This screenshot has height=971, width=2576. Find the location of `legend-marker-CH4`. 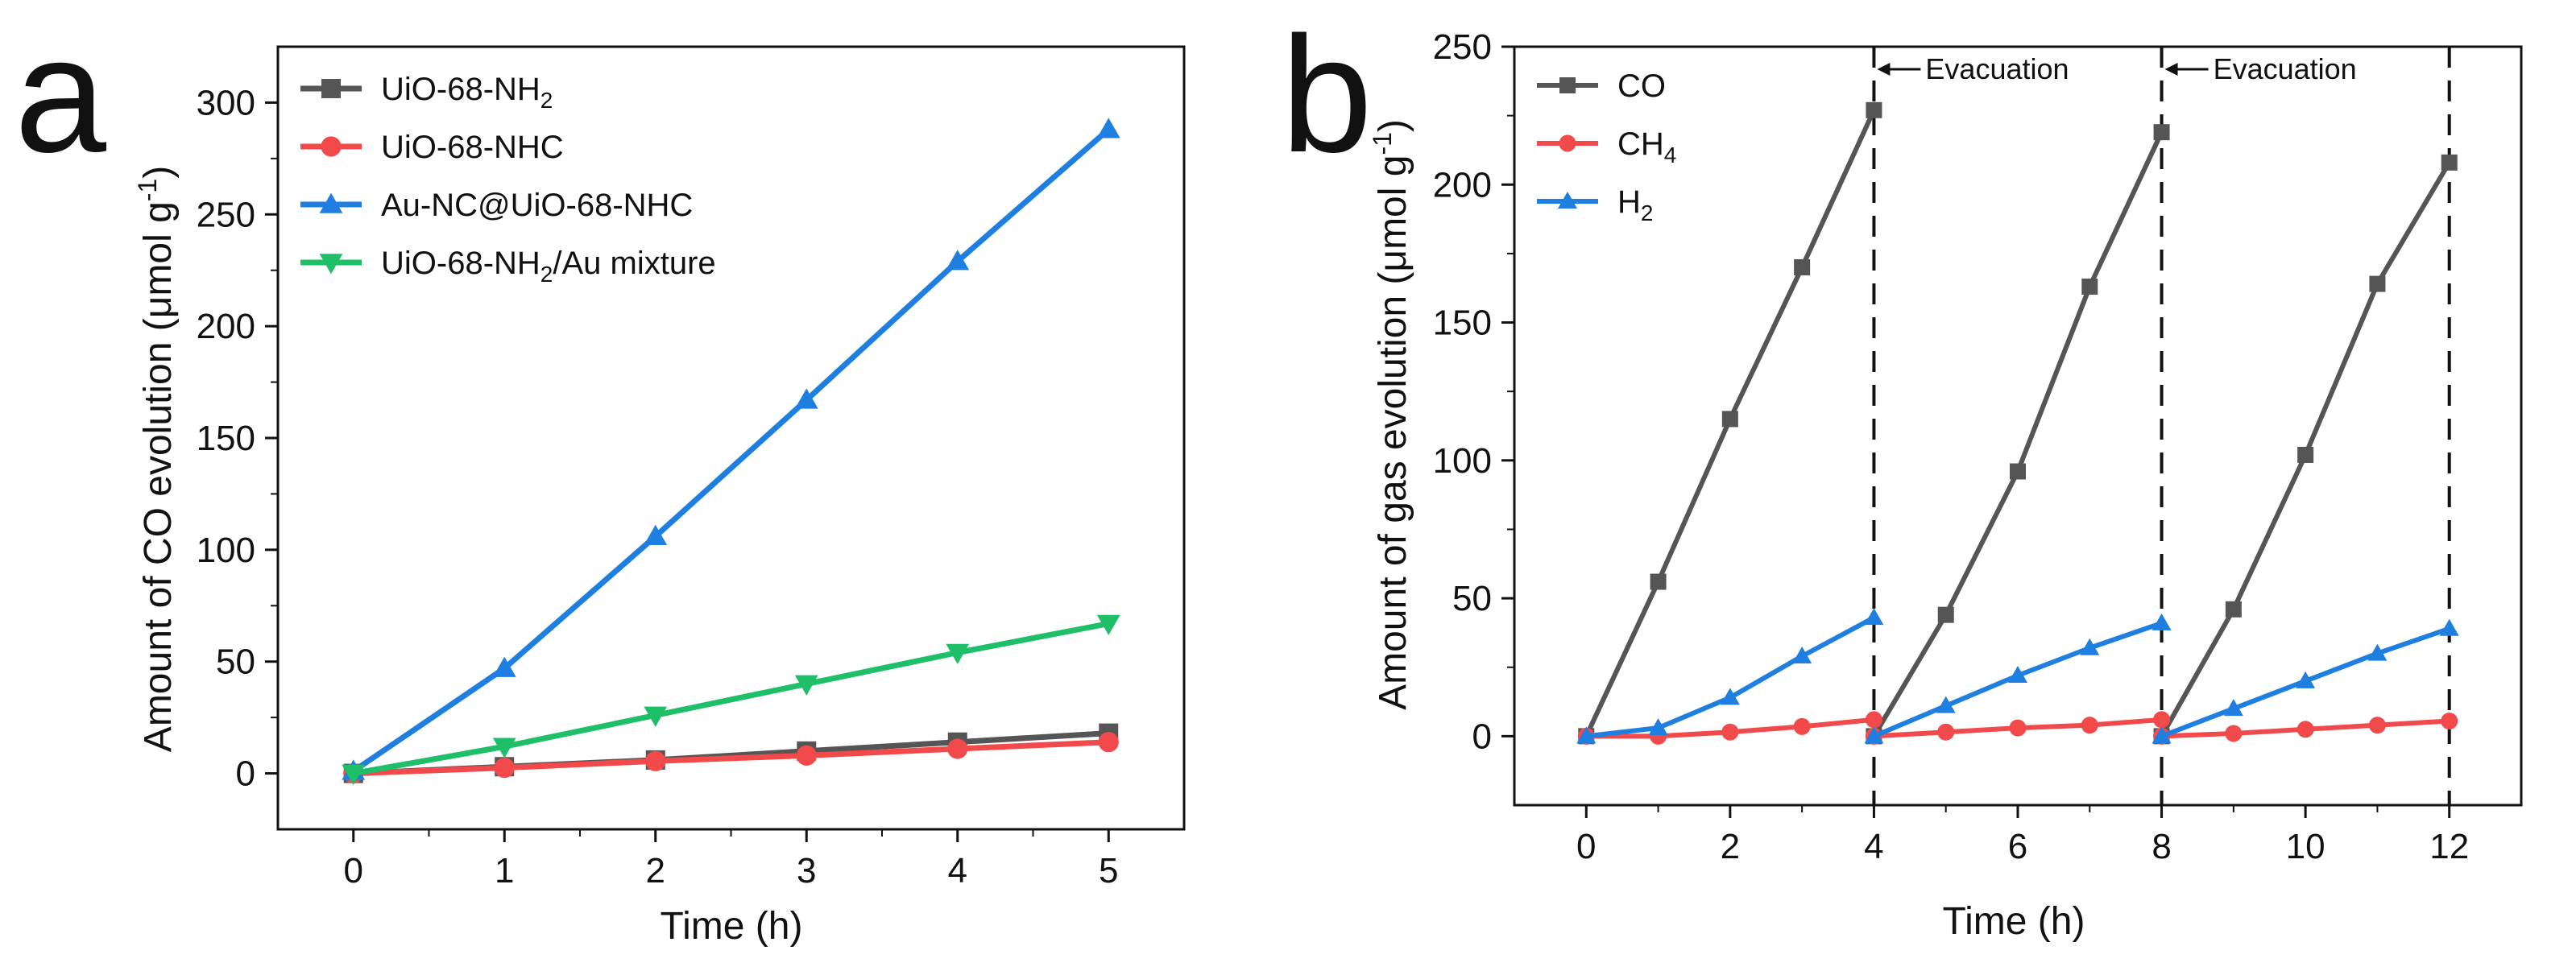

legend-marker-CH4 is located at coordinates (1567, 143).